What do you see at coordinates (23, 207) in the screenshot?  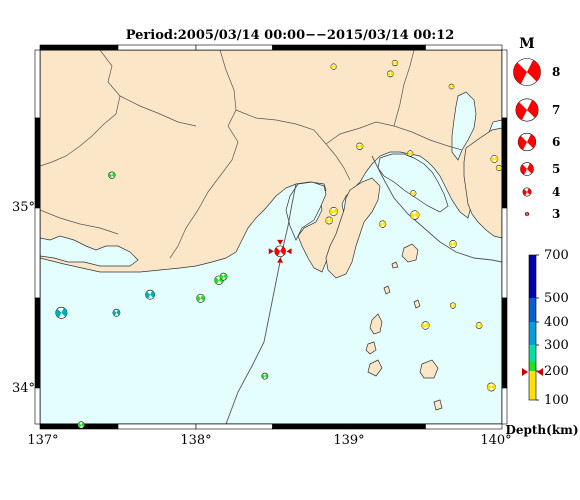 I see `lat-label-35: 35°` at bounding box center [23, 207].